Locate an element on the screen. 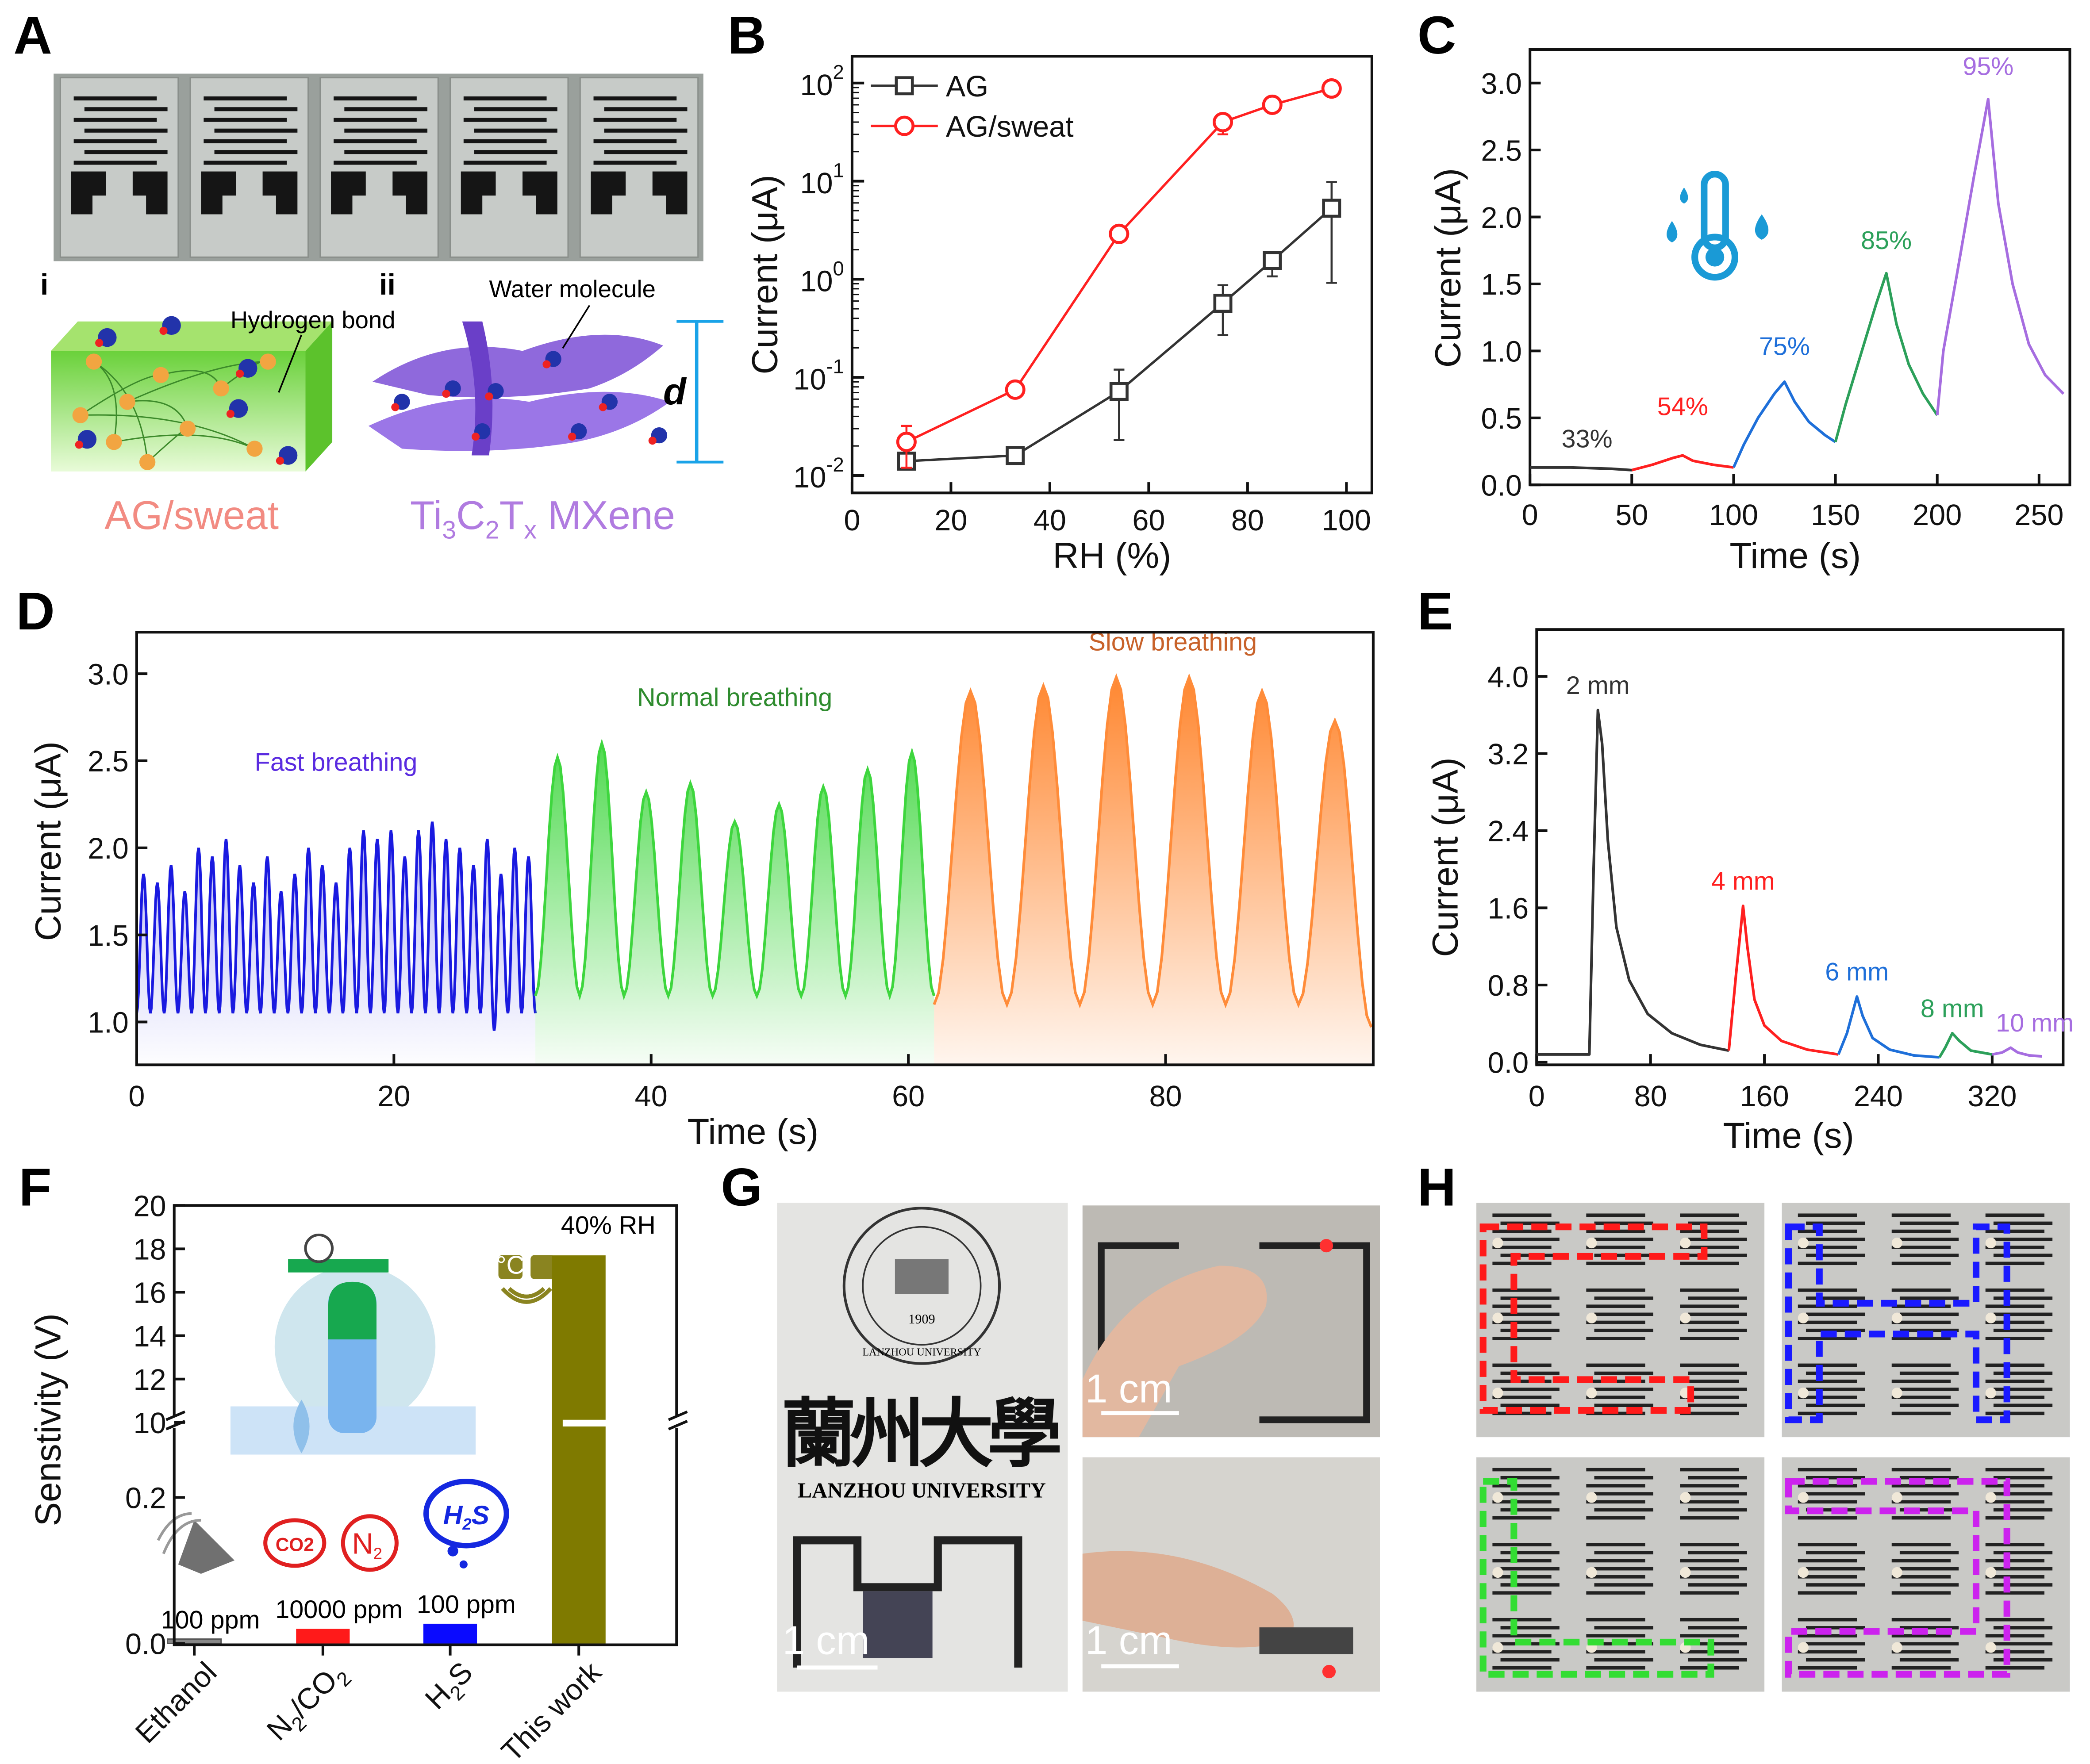 This screenshot has width=2090, height=1764. bar-N2/CO2 is located at coordinates (323, 1636).